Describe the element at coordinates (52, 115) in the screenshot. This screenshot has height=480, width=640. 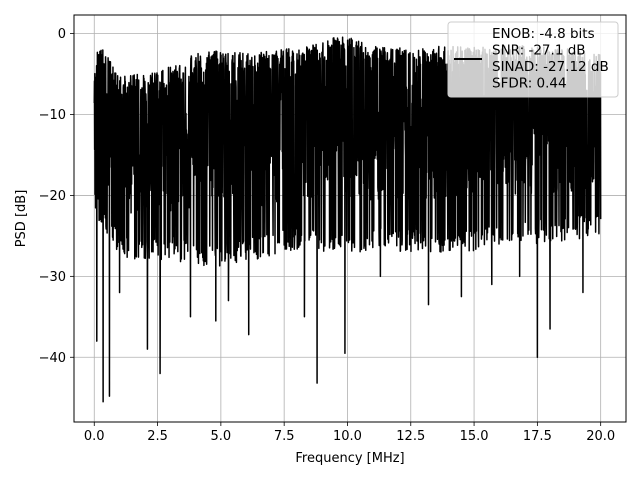
I see `y-tick-label: −10` at that location.